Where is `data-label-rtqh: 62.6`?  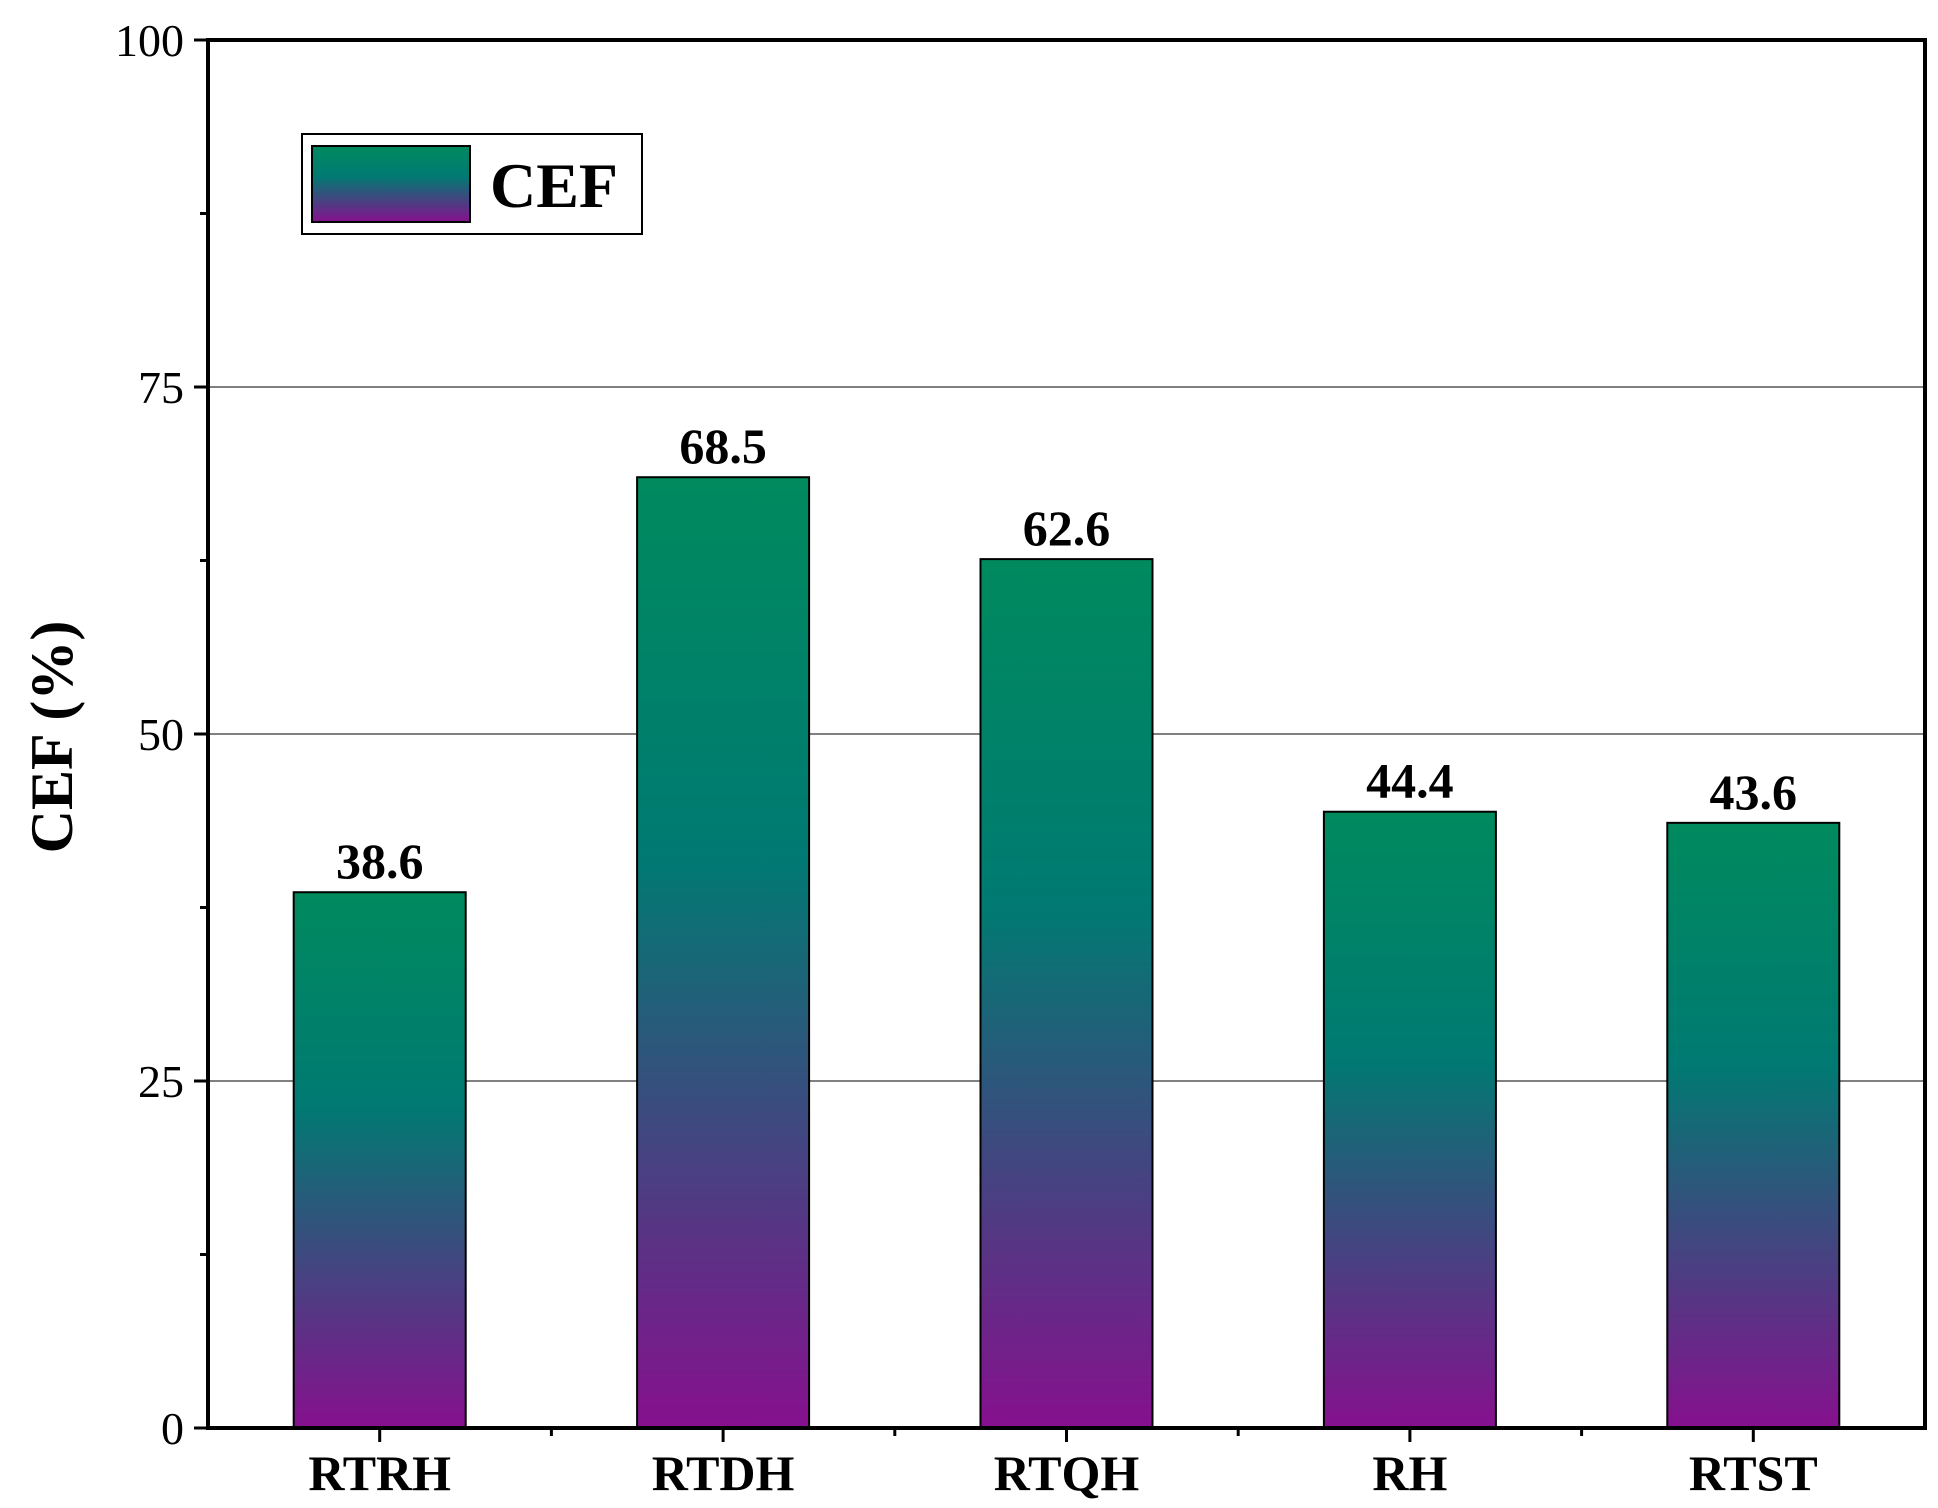
data-label-rtqh: 62.6 is located at coordinates (1067, 528).